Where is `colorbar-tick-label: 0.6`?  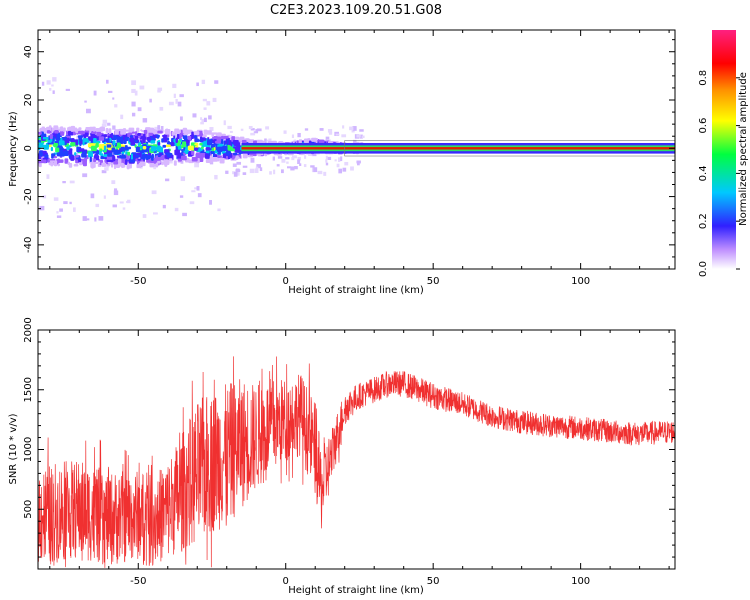
colorbar-tick-label: 0.6 is located at coordinates (703, 126).